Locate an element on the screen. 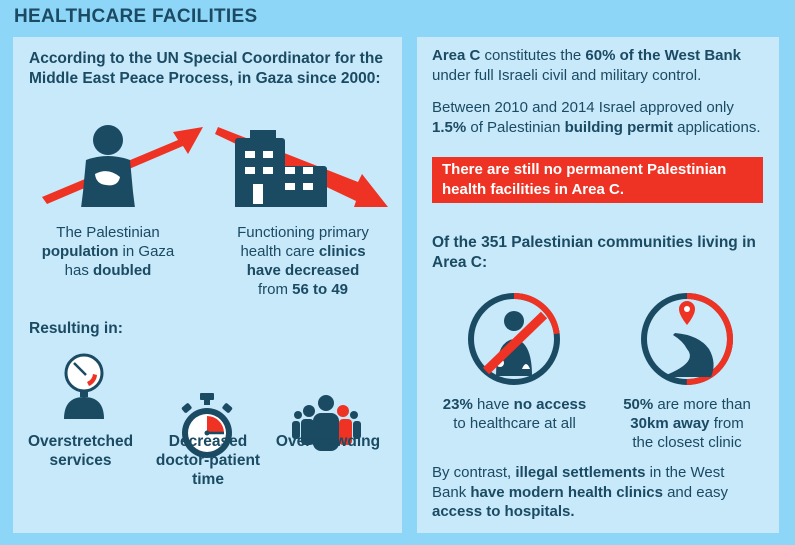 The width and height of the screenshot is (795, 545). text: By contrast, is located at coordinates (474, 472).